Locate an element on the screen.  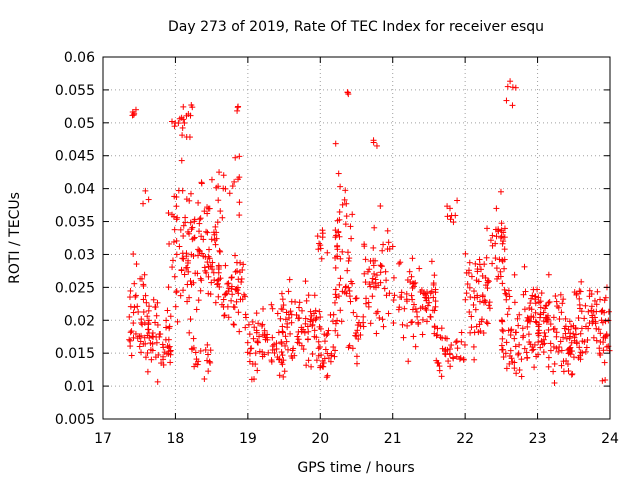
y-tick-label: 0.035 is located at coordinates (75, 223).